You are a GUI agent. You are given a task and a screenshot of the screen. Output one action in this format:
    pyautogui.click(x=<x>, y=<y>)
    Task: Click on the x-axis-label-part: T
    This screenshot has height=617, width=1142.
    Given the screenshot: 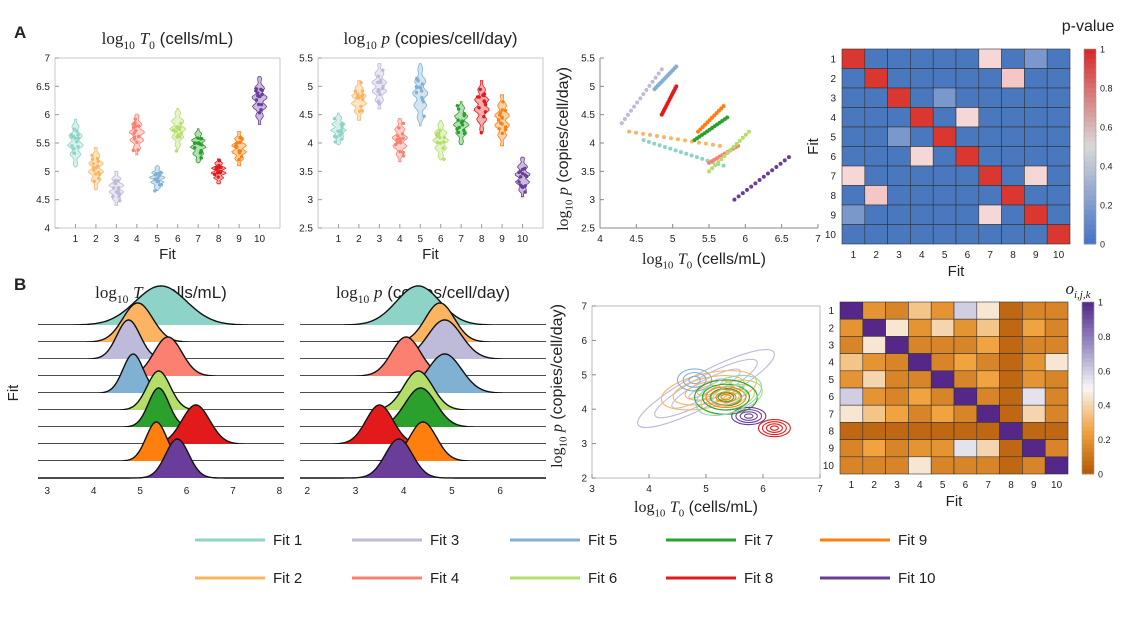 What is the action you would take?
    pyautogui.click(x=675, y=507)
    